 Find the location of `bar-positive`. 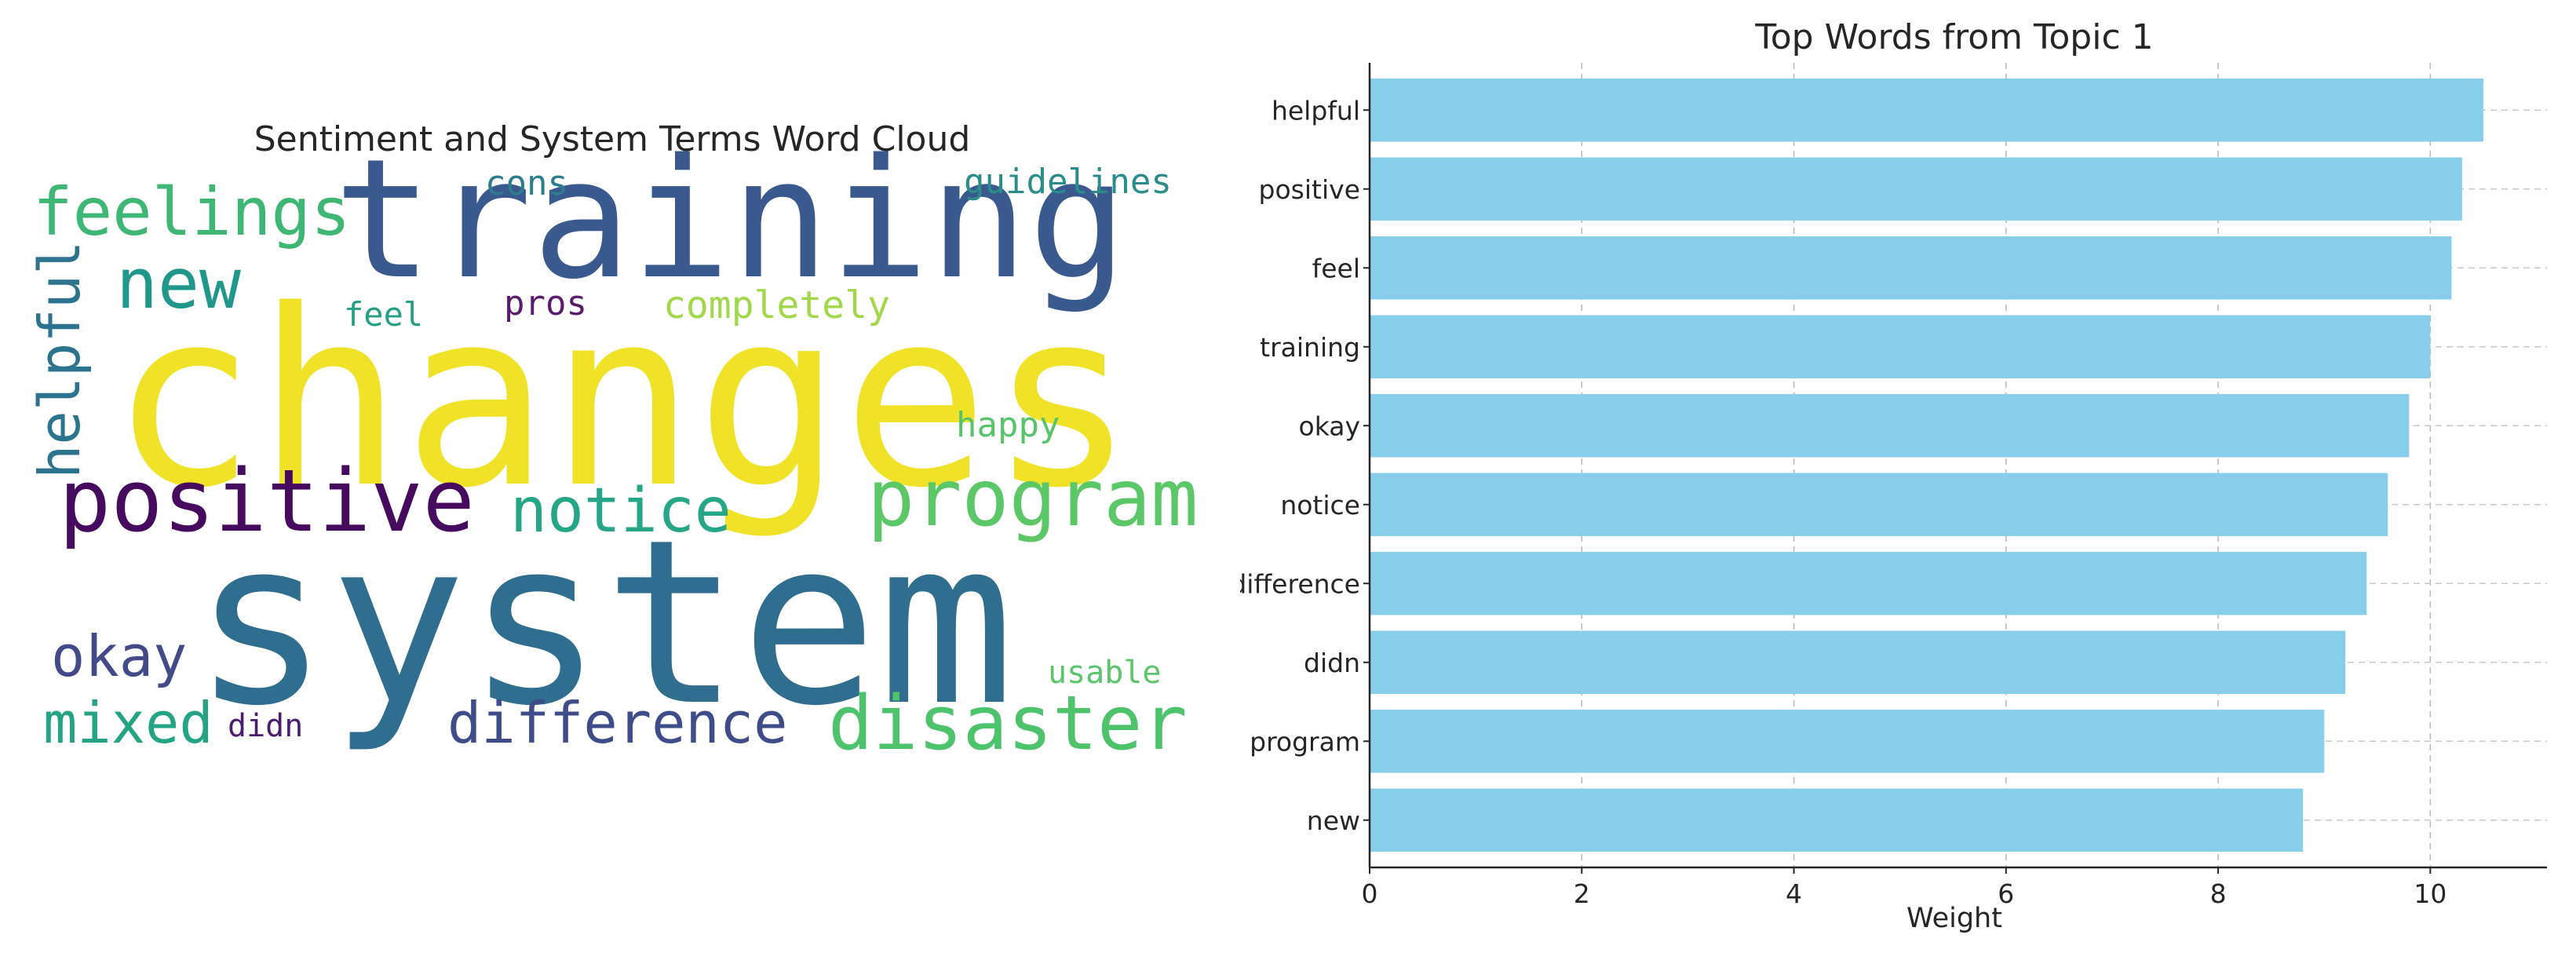

bar-positive is located at coordinates (1916, 189).